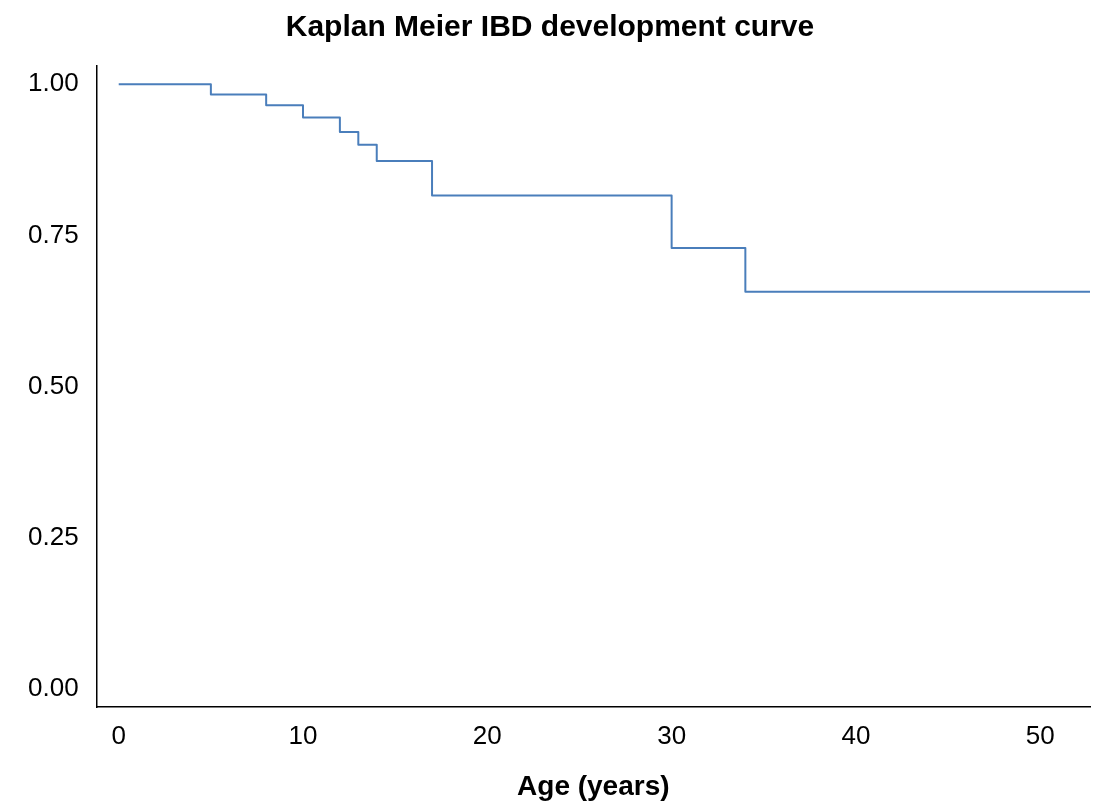 This screenshot has width=1096, height=812. I want to click on y-tick-label: 1.00, so click(53, 82).